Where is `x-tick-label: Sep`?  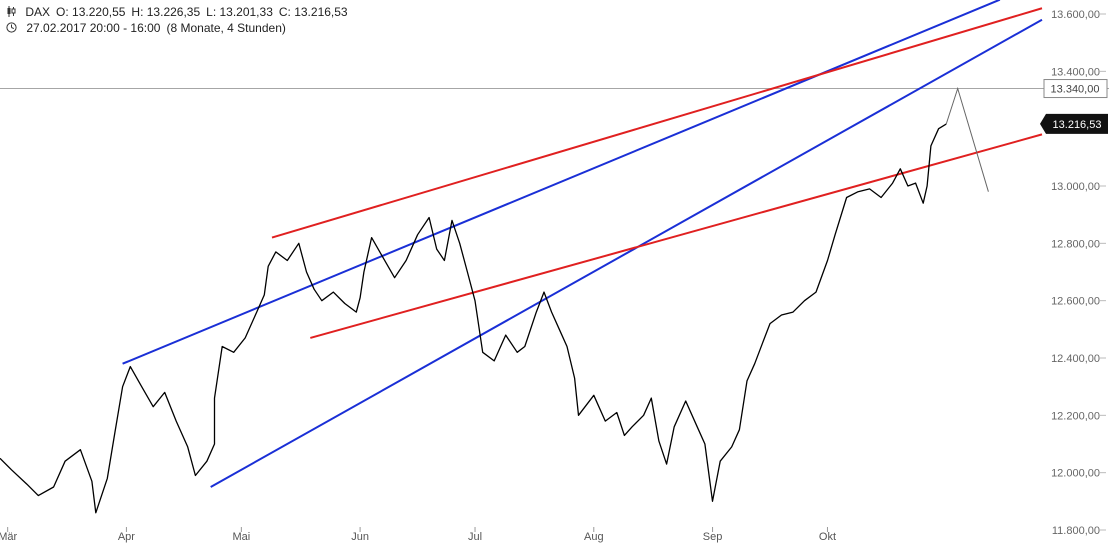 x-tick-label: Sep is located at coordinates (713, 537).